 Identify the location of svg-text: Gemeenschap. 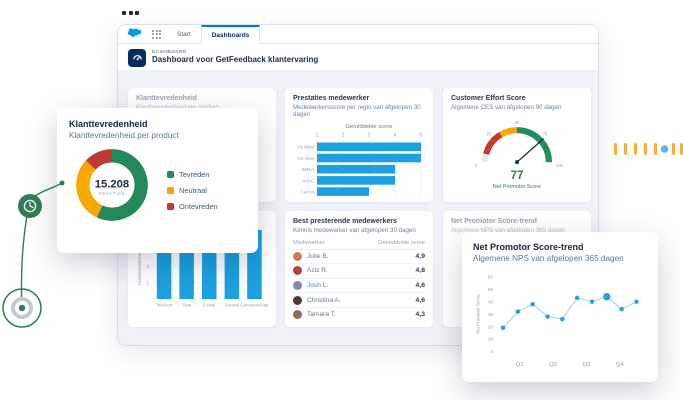
(254, 305).